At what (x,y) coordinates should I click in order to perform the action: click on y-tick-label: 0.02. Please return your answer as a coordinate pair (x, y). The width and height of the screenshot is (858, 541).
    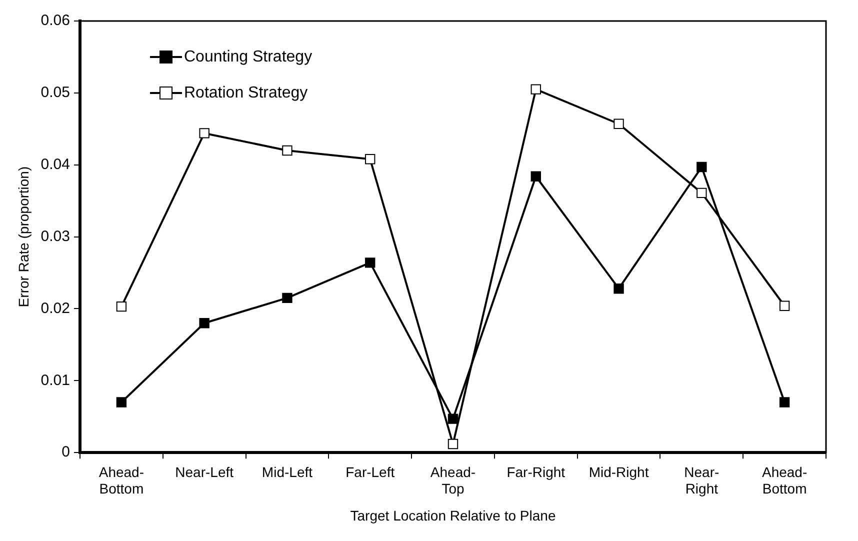
    Looking at the image, I should click on (55, 308).